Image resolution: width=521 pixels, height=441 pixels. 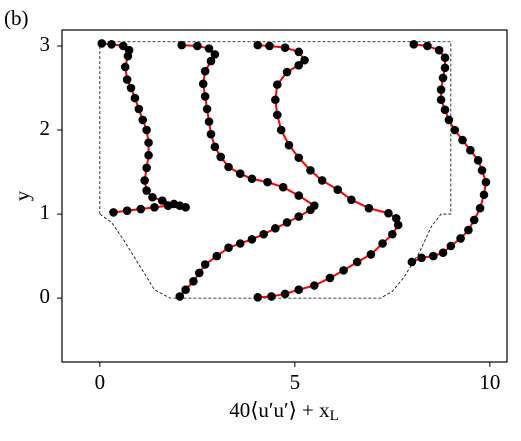 I want to click on profile-line, so click(x=449, y=153).